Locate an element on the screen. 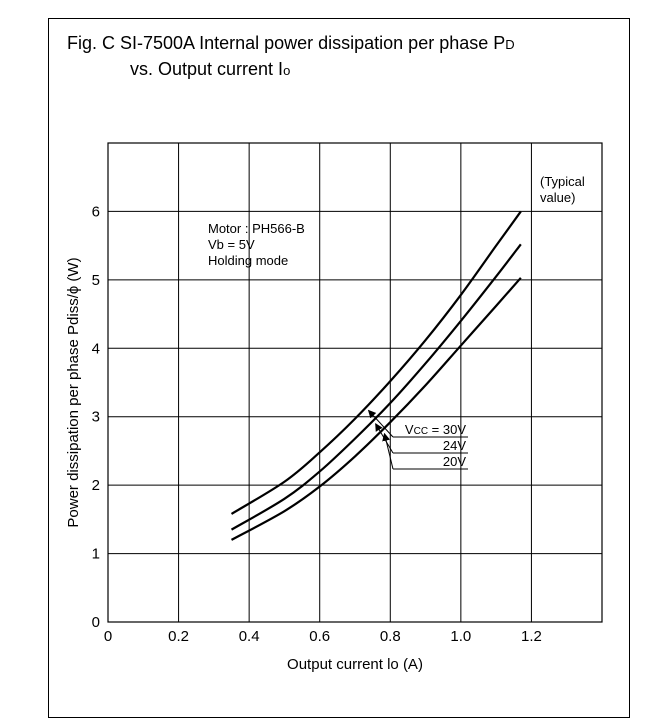 This screenshot has width=660, height=725. condition-note: Holding mode is located at coordinates (248, 260).